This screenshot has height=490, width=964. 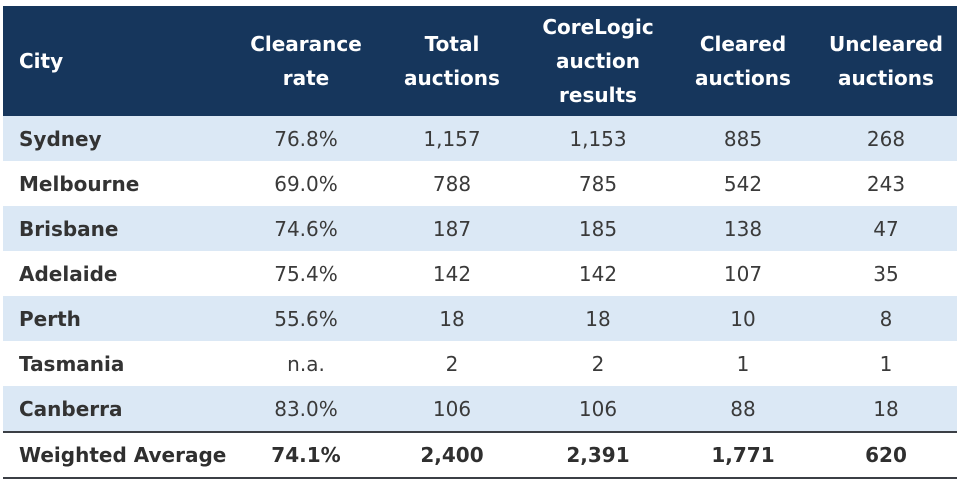 What do you see at coordinates (306, 61) in the screenshot?
I see `header-clearance-rate: Clearance rate` at bounding box center [306, 61].